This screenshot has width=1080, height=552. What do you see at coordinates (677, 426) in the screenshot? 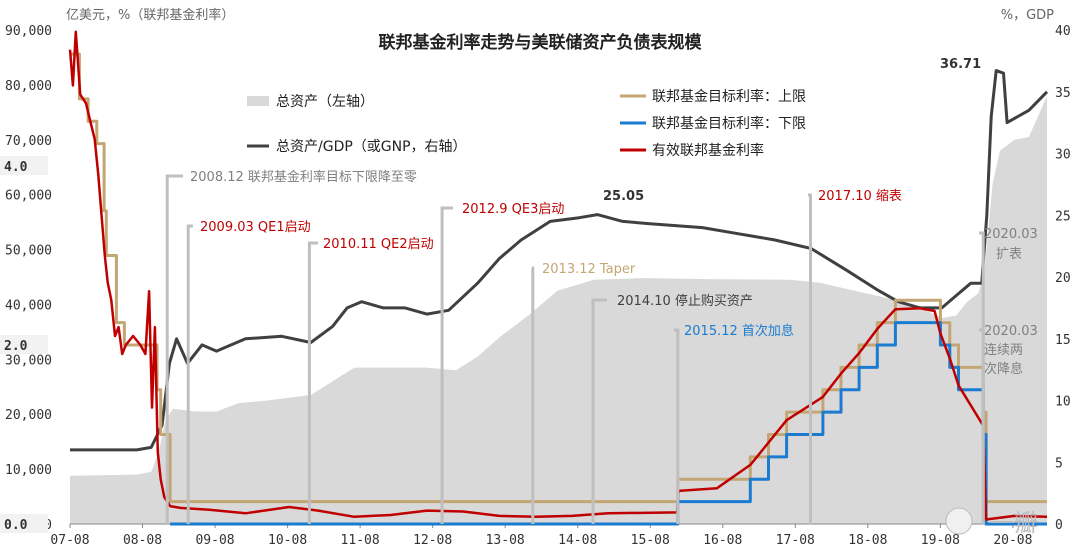
I see `leader-hike` at bounding box center [677, 426].